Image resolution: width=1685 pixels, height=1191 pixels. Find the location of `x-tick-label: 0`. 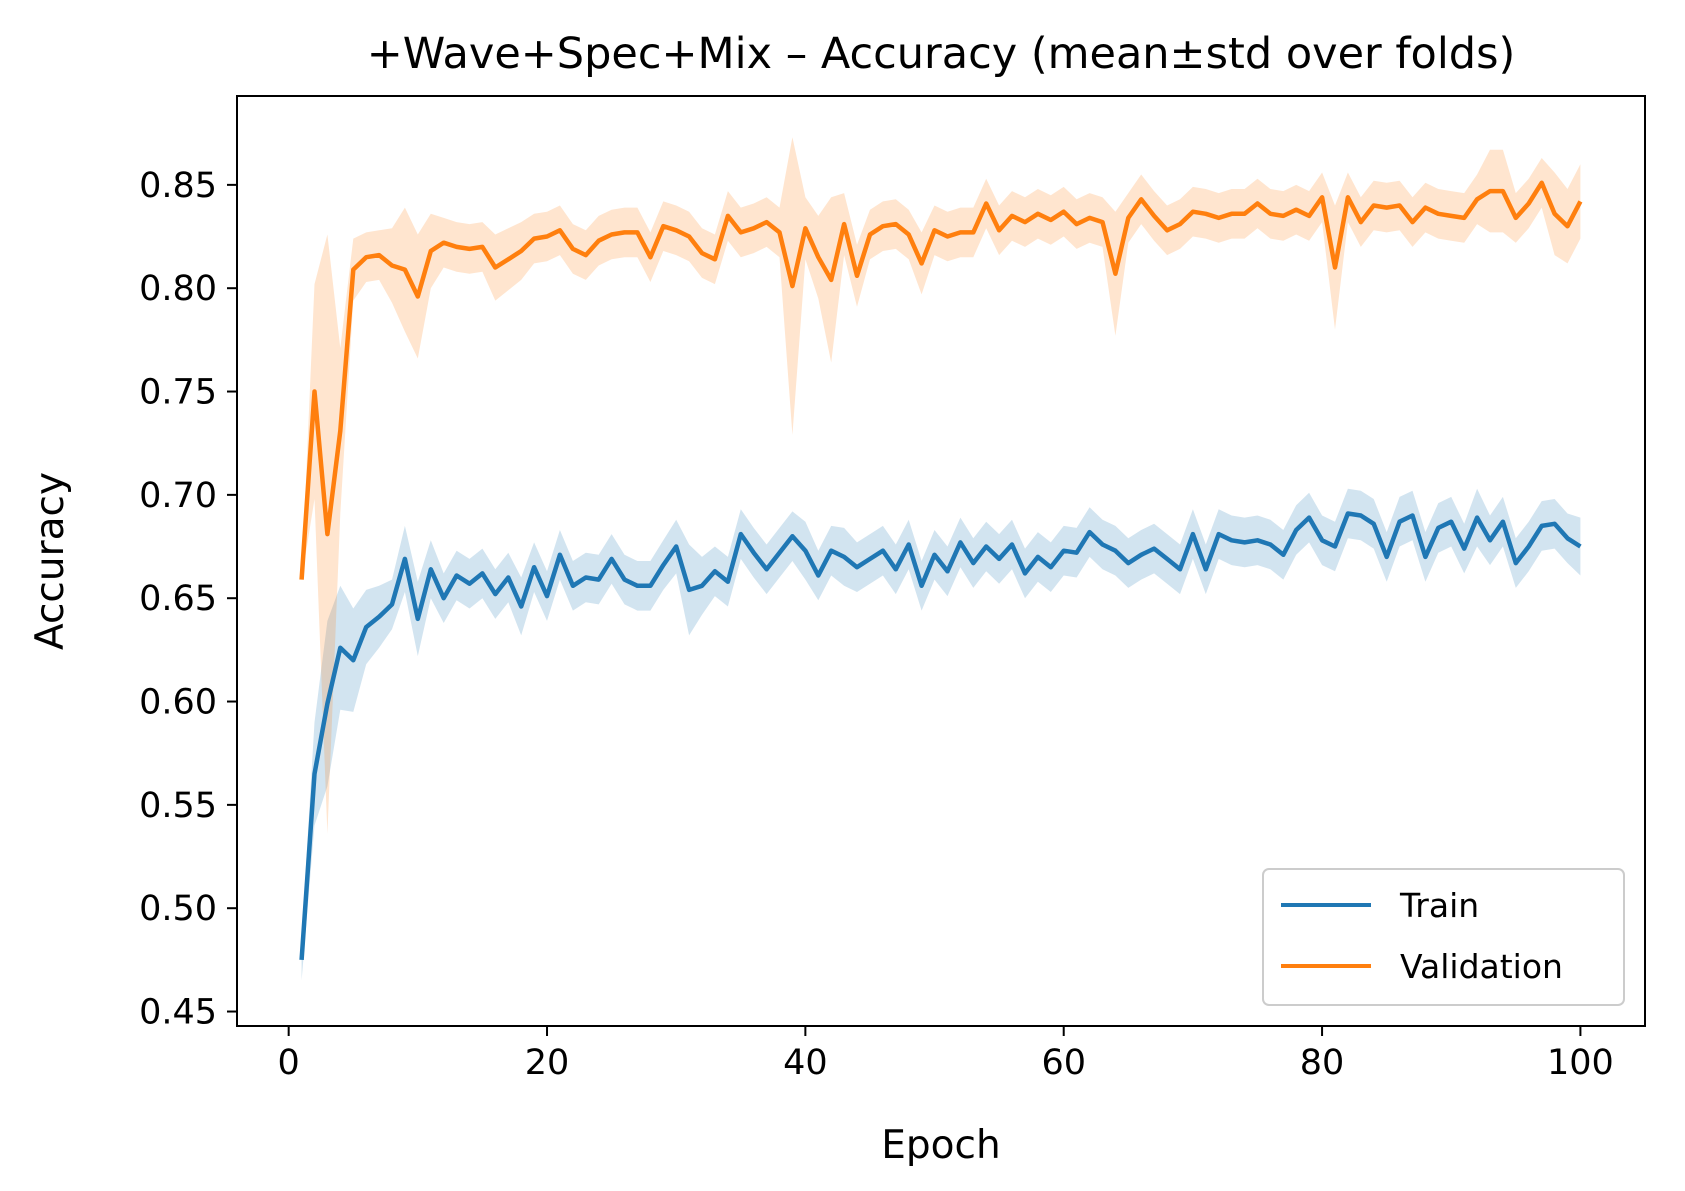

x-tick-label: 0 is located at coordinates (289, 1063).